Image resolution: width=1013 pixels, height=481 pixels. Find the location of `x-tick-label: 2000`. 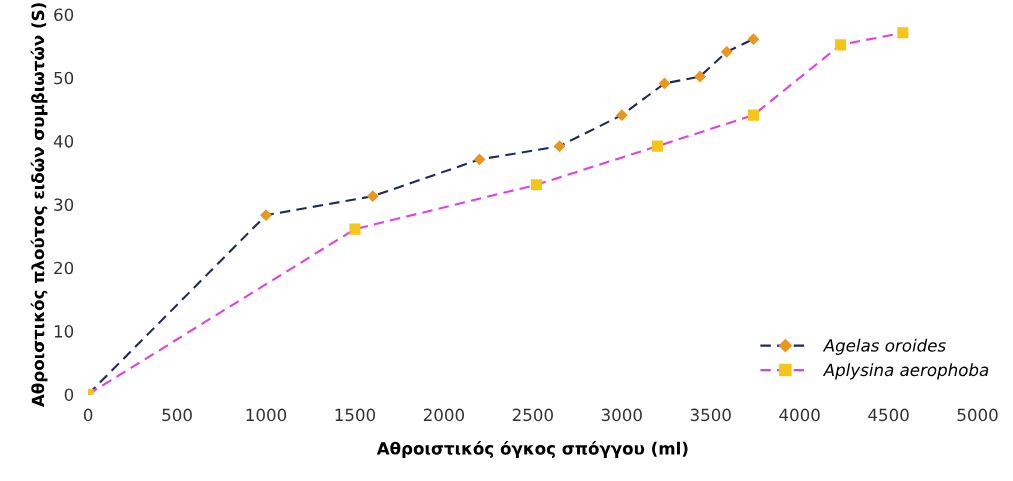

x-tick-label: 2000 is located at coordinates (443, 415).